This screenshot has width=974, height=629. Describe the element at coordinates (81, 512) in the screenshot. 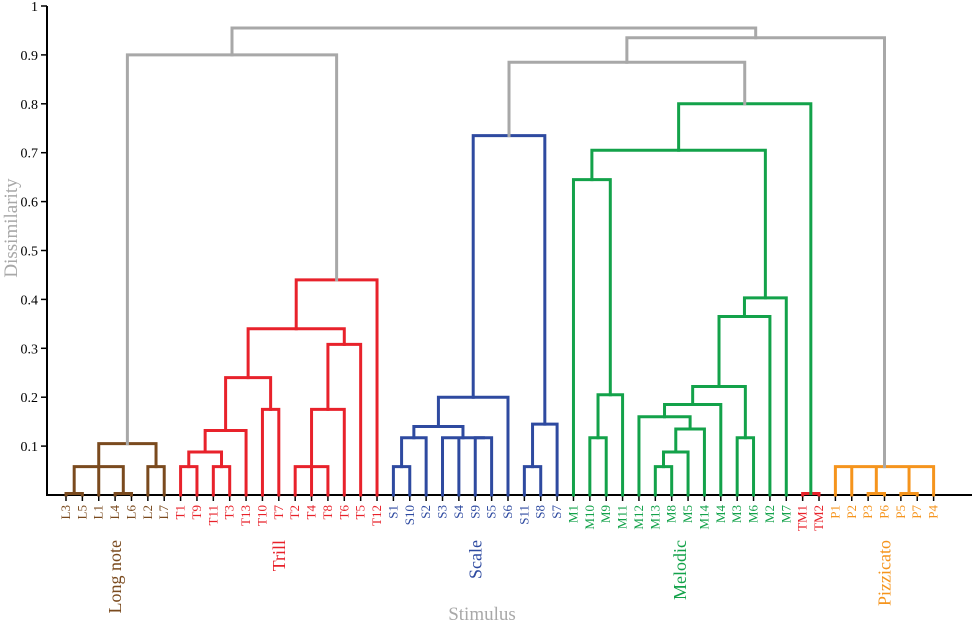

I see `leaf-label: L5` at that location.